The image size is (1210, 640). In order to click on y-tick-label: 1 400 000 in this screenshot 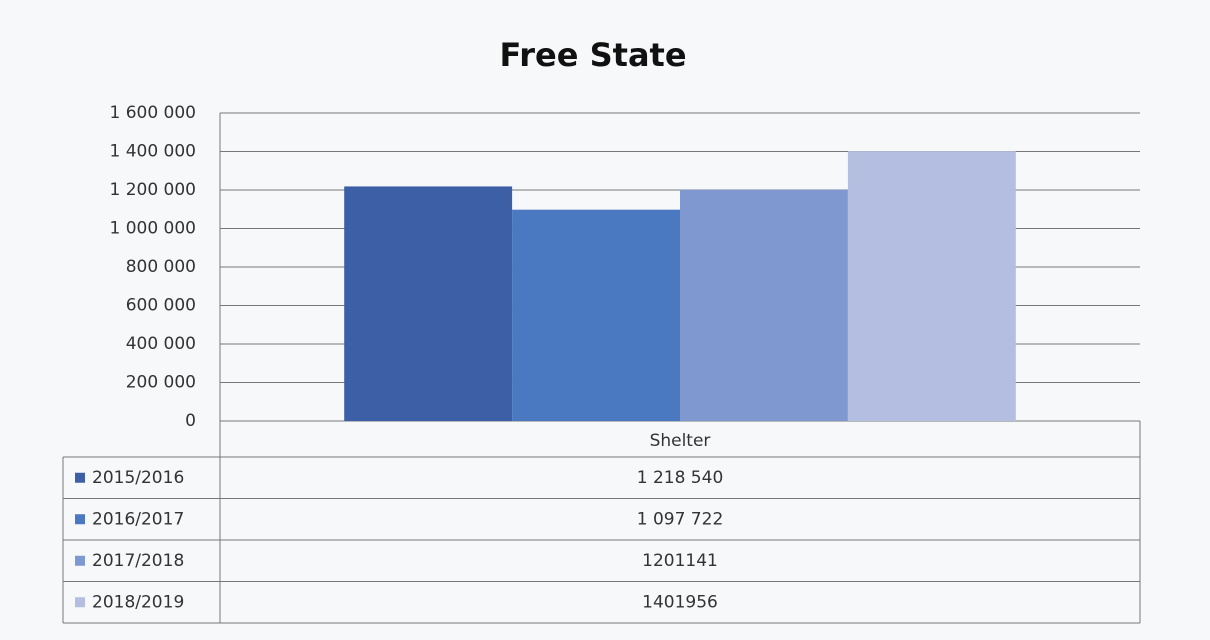, I will do `click(152, 152)`.